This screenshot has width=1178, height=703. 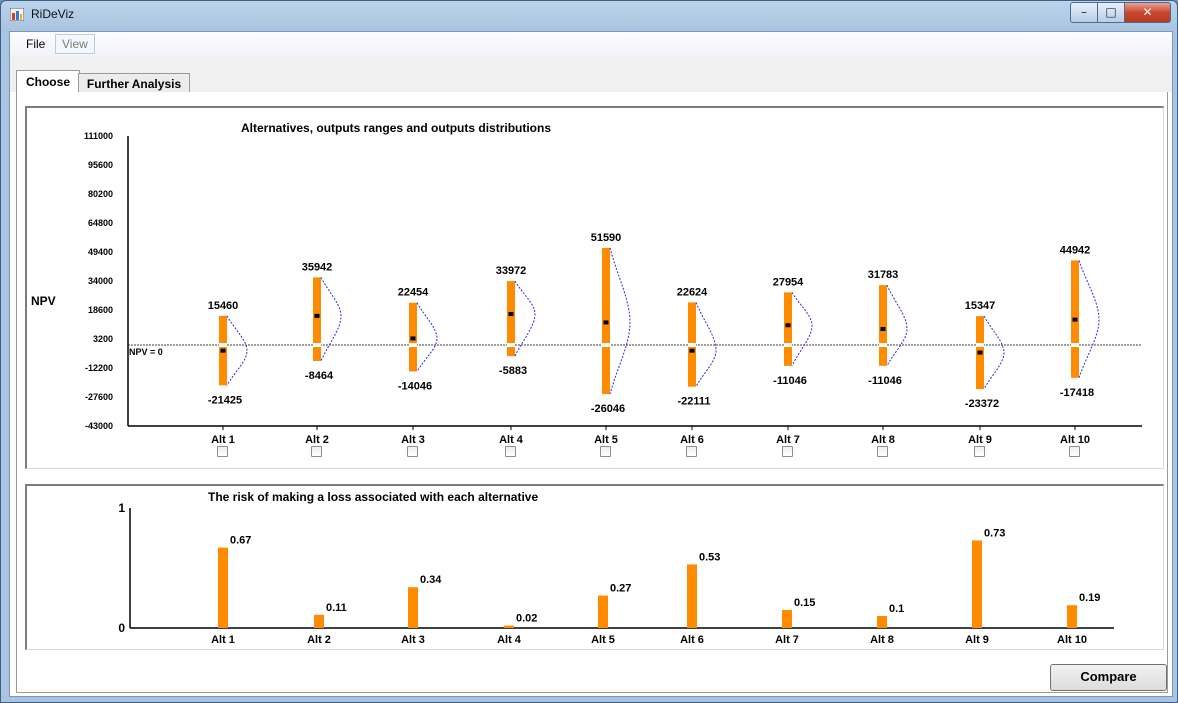 What do you see at coordinates (589, 15) in the screenshot?
I see `title-bar: RiDeViz – □ ✕` at bounding box center [589, 15].